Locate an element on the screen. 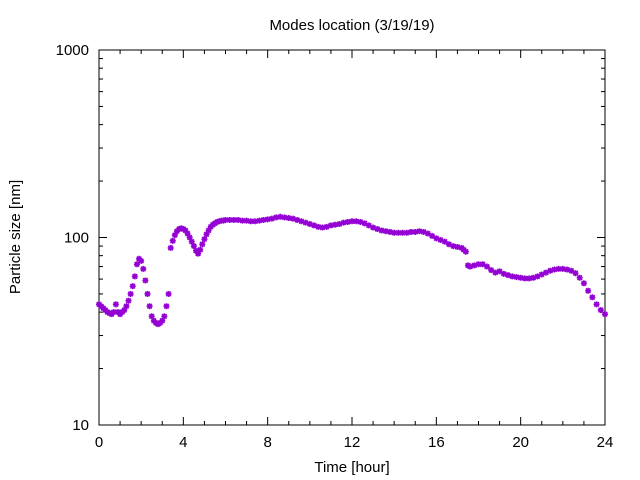 The width and height of the screenshot is (640, 480). y-tick-label: 10 is located at coordinates (80, 425).